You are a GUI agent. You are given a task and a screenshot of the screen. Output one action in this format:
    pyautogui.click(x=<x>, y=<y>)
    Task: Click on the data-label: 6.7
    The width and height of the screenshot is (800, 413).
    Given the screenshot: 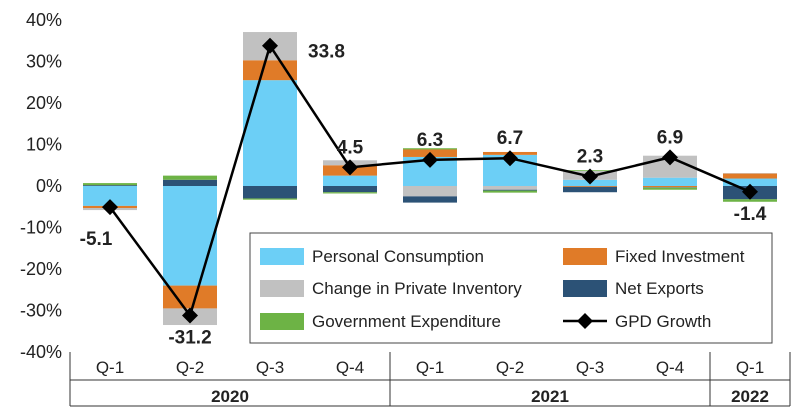 What is the action you would take?
    pyautogui.click(x=510, y=138)
    